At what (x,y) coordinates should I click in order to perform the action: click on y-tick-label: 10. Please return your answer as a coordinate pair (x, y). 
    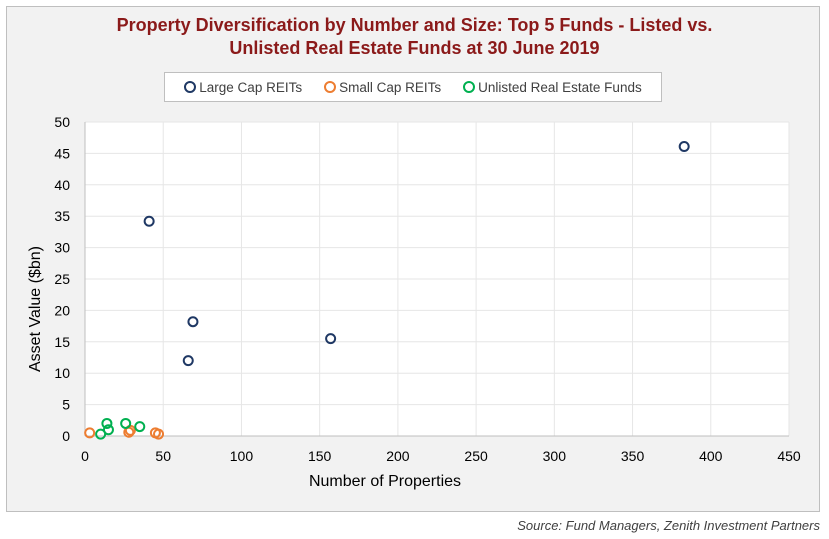
    Looking at the image, I should click on (62, 373).